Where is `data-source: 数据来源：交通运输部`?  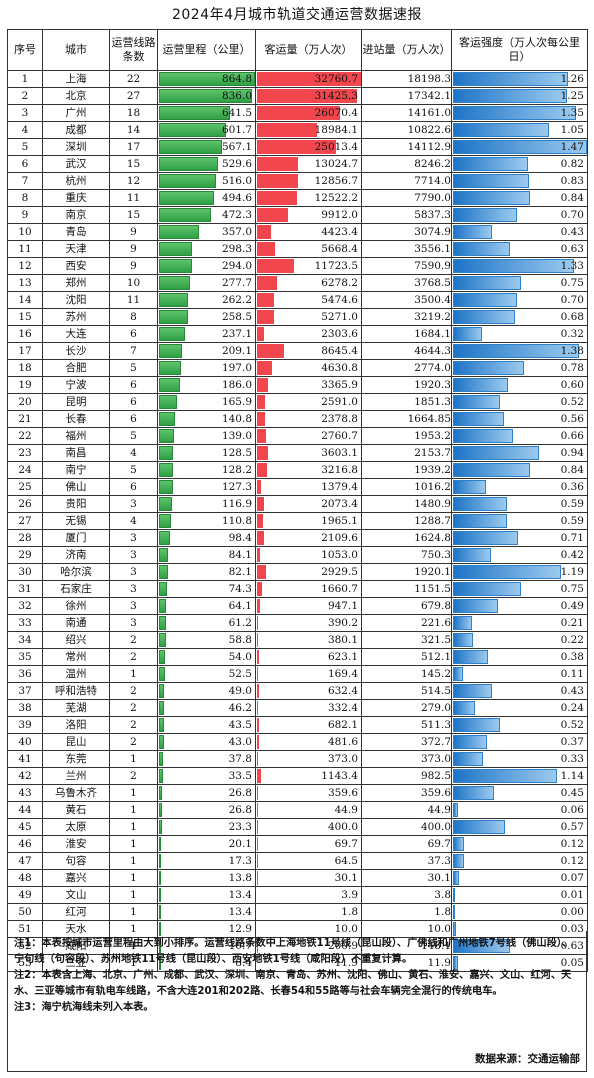 data-source: 数据来源：交通运输部 is located at coordinates (527, 1059).